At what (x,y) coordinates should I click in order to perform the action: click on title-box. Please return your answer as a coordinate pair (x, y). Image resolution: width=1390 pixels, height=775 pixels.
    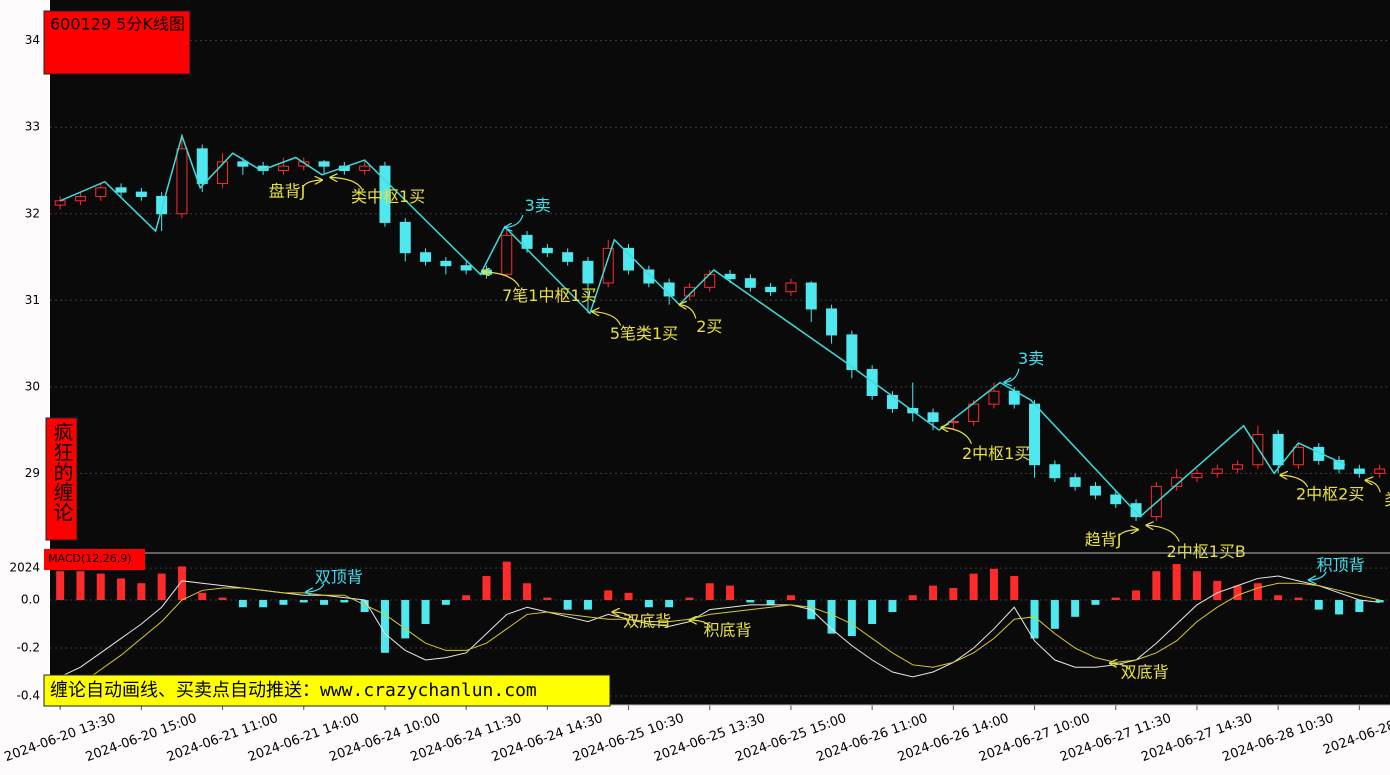
    Looking at the image, I should click on (117, 42).